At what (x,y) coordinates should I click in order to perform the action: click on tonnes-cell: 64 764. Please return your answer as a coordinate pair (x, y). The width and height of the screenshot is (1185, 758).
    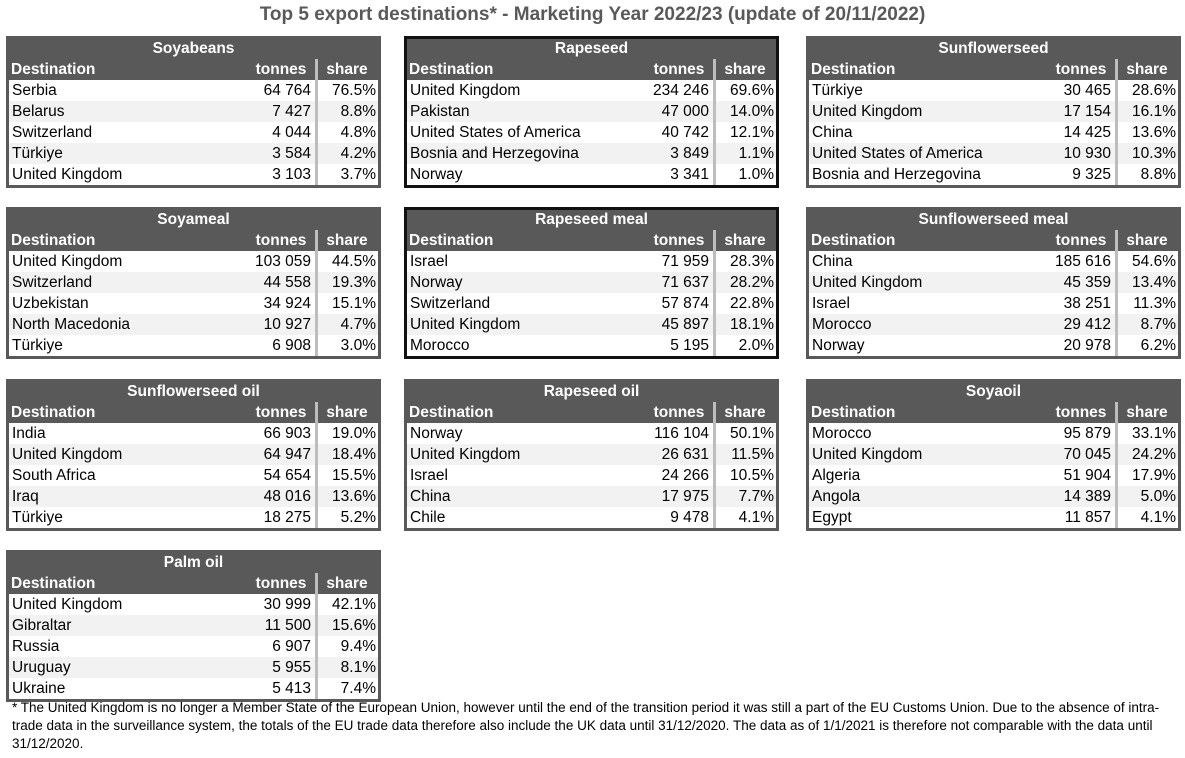
    Looking at the image, I should click on (264, 90).